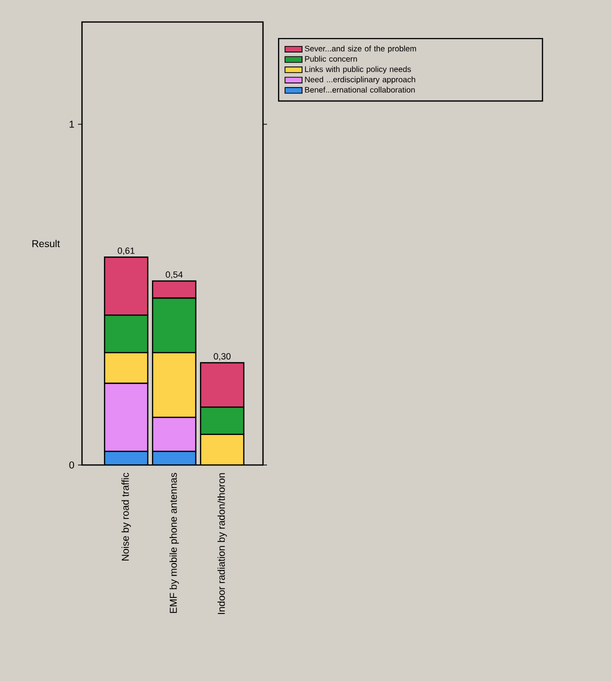 The image size is (611, 681). I want to click on legend-label: Benef...ernational collaboration, so click(360, 89).